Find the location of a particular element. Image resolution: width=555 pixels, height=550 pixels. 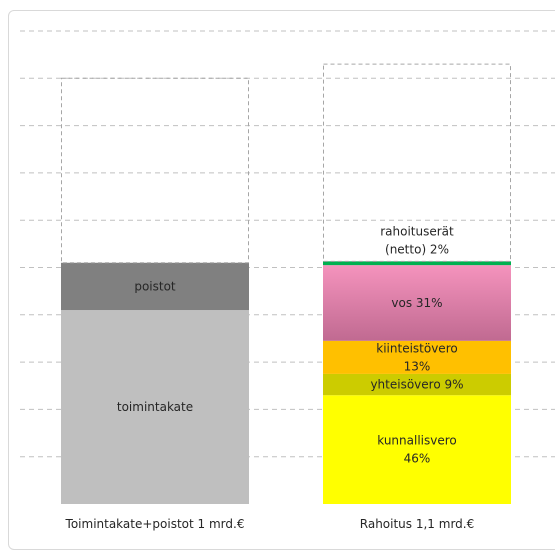

segment-label-toimintakate: toimintakate is located at coordinates (155, 407).